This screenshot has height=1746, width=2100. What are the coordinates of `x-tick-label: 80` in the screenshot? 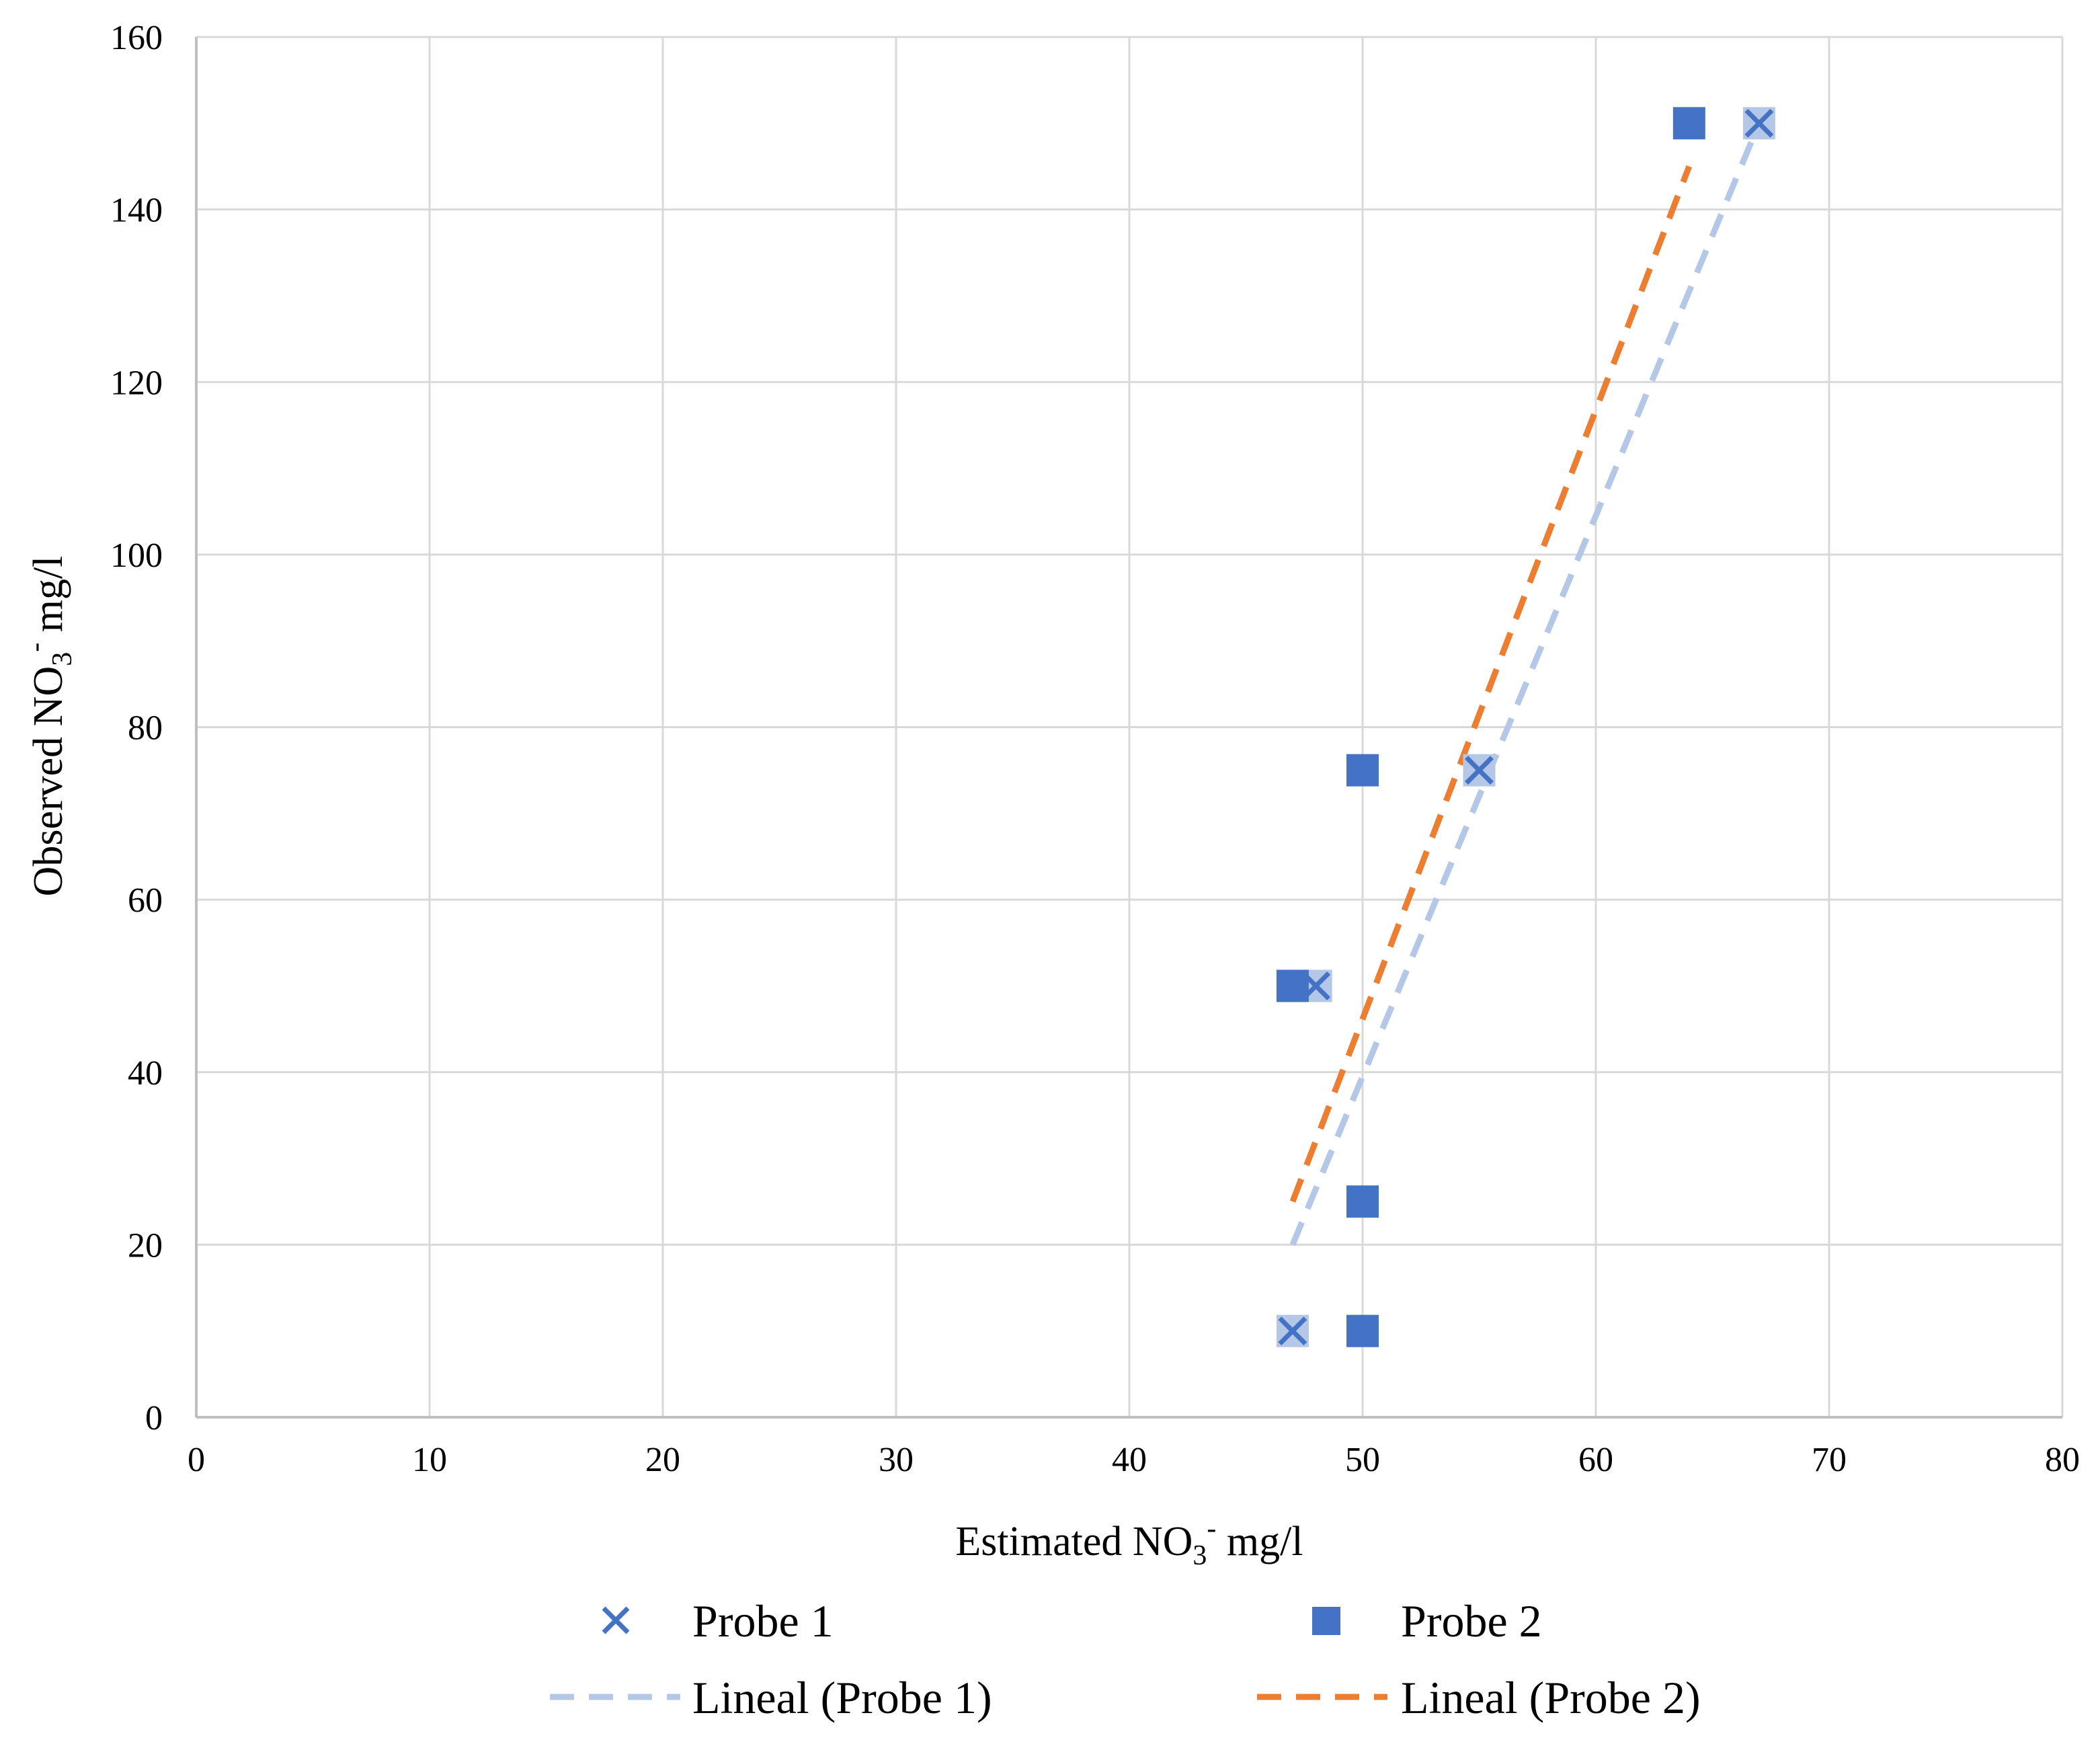 It's located at (2062, 1460).